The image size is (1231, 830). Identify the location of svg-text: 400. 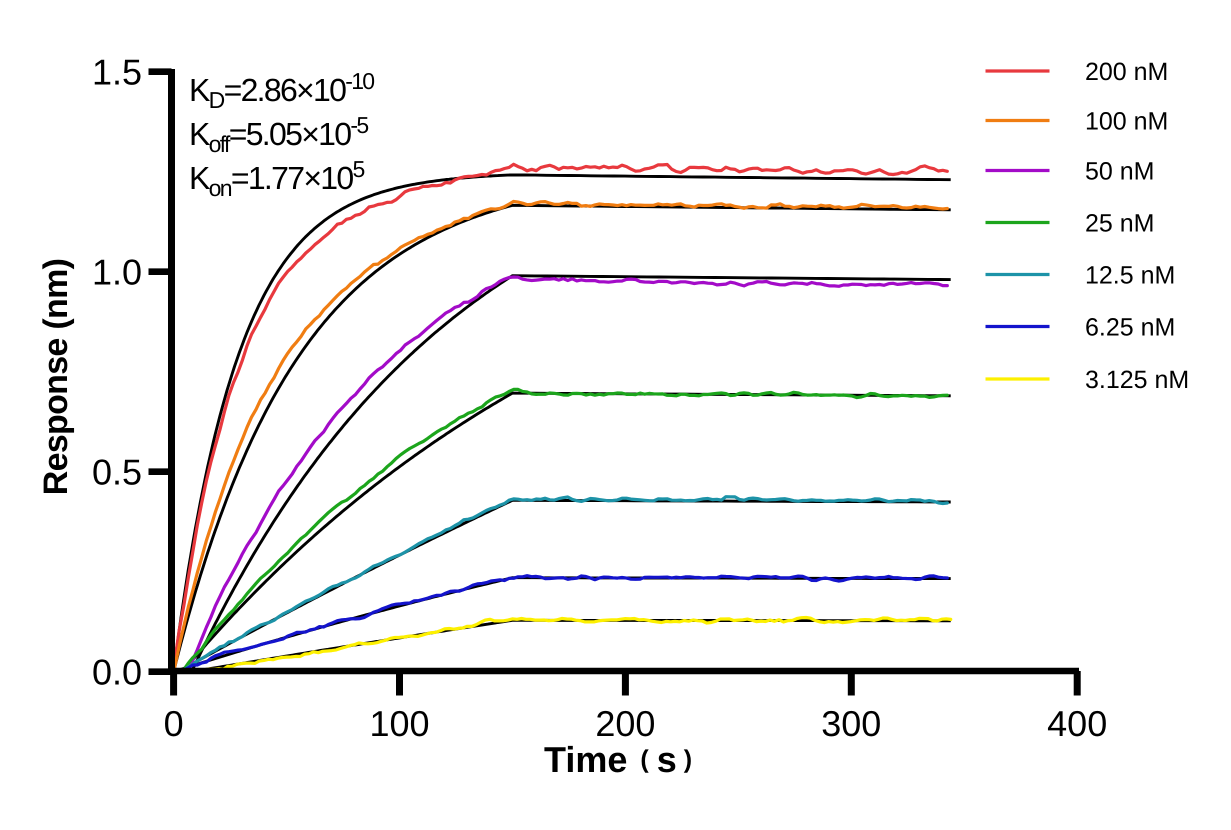
(1077, 723).